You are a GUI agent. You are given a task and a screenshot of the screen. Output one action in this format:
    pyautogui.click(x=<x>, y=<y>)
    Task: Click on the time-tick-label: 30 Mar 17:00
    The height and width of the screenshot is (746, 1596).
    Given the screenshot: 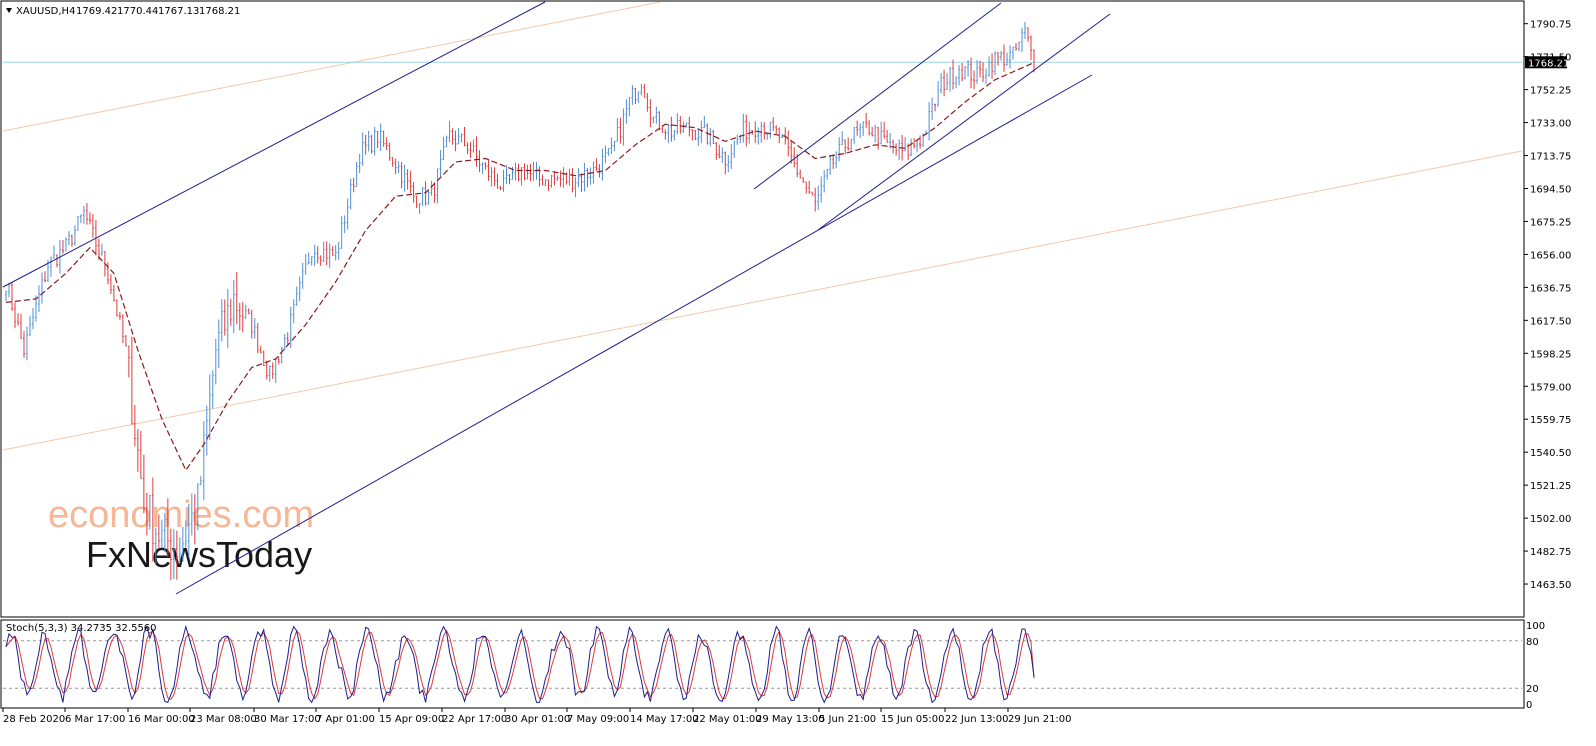 What is the action you would take?
    pyautogui.click(x=287, y=719)
    